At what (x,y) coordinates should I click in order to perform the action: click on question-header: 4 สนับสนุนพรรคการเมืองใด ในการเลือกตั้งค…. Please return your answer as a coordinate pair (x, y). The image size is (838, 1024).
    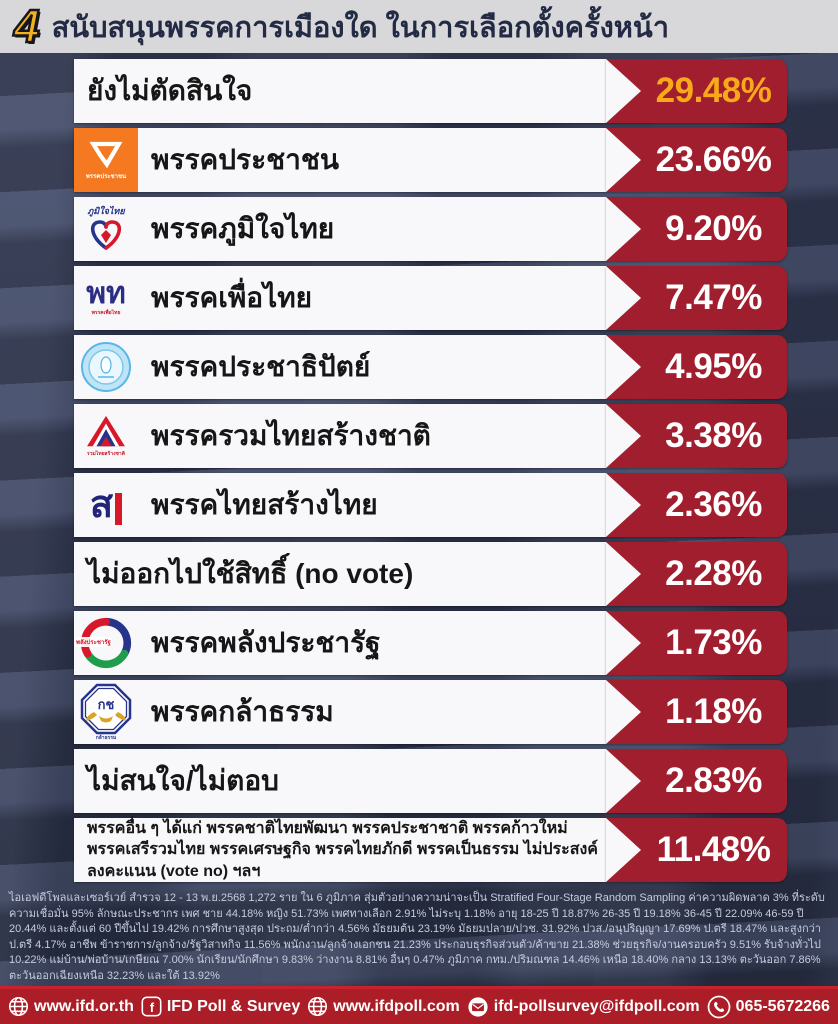
    Looking at the image, I should click on (419, 26).